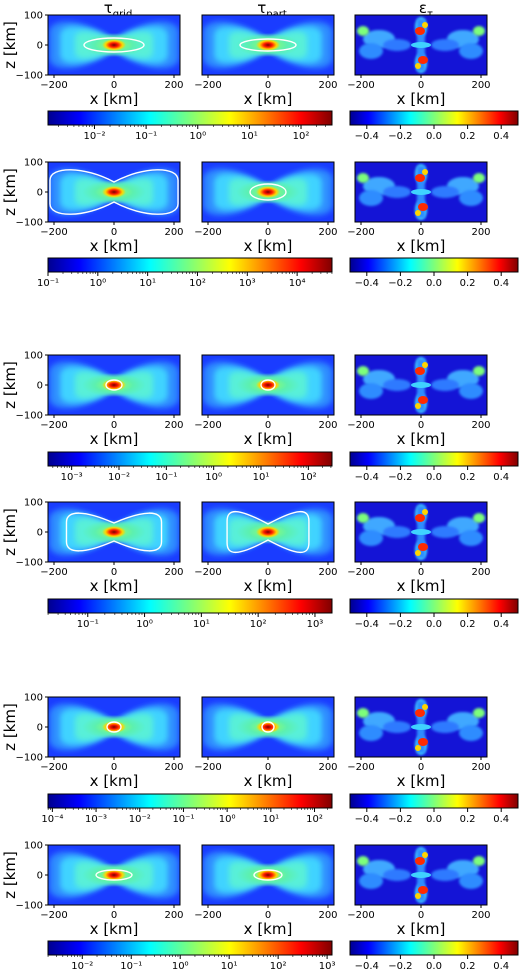  What do you see at coordinates (92, 890) in the screenshot?
I see `panel-r6-c1: −200 0 200 x [km] −100 0 100 z [km]` at bounding box center [92, 890].